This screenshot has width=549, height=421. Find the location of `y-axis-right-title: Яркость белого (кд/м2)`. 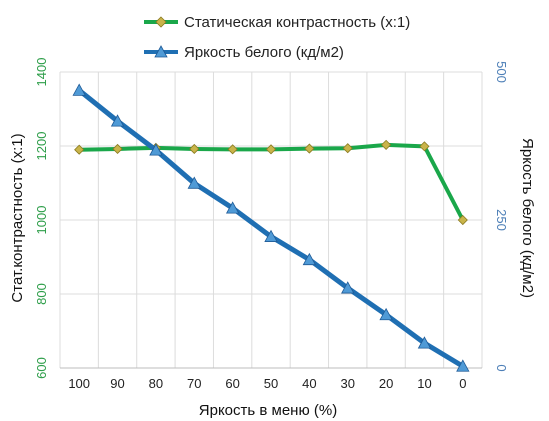

y-axis-right-title: Яркость белого (кд/м2) is located at coordinates (527, 218).